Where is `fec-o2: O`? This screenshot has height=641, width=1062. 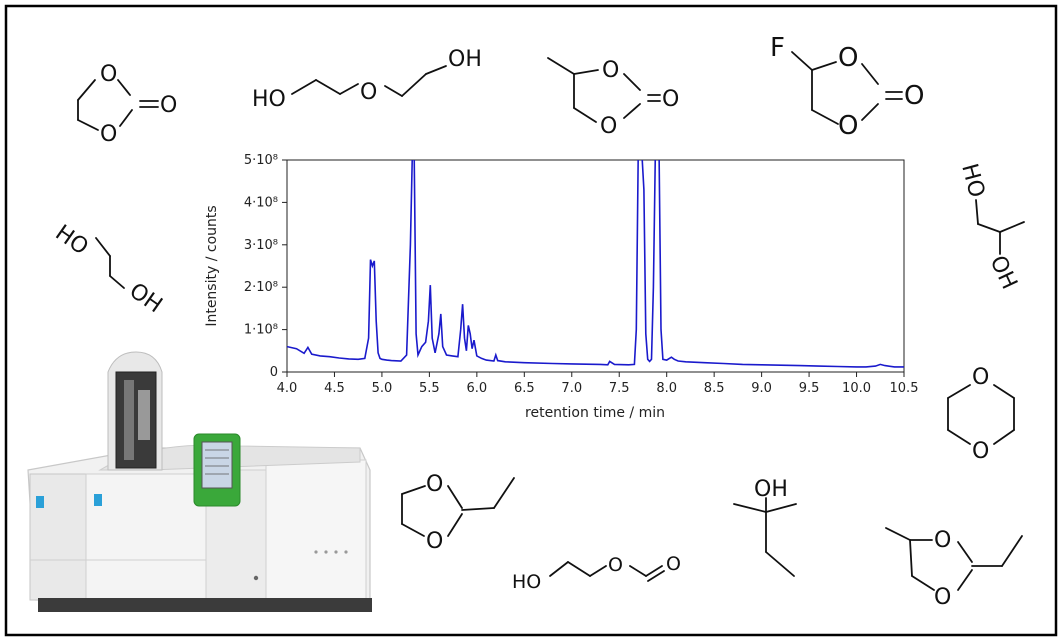 fec-o2: O is located at coordinates (848, 126).